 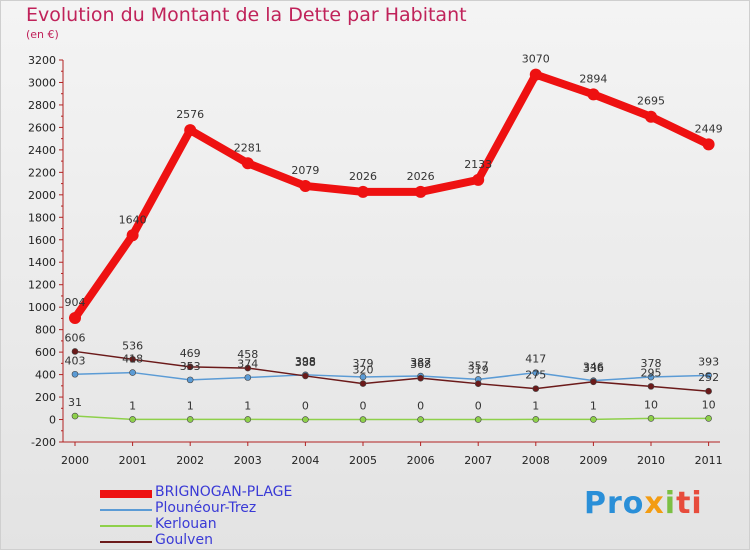 What do you see at coordinates (593, 78) in the screenshot?
I see `data-label-0: 2894` at bounding box center [593, 78].